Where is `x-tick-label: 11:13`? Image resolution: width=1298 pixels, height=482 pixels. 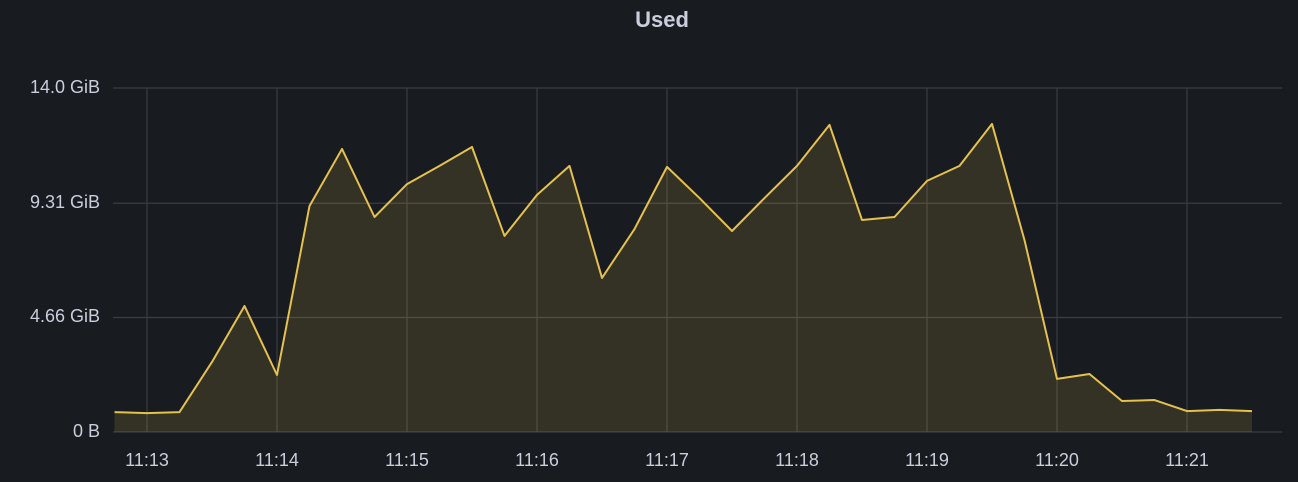
x-tick-label: 11:13 is located at coordinates (147, 460).